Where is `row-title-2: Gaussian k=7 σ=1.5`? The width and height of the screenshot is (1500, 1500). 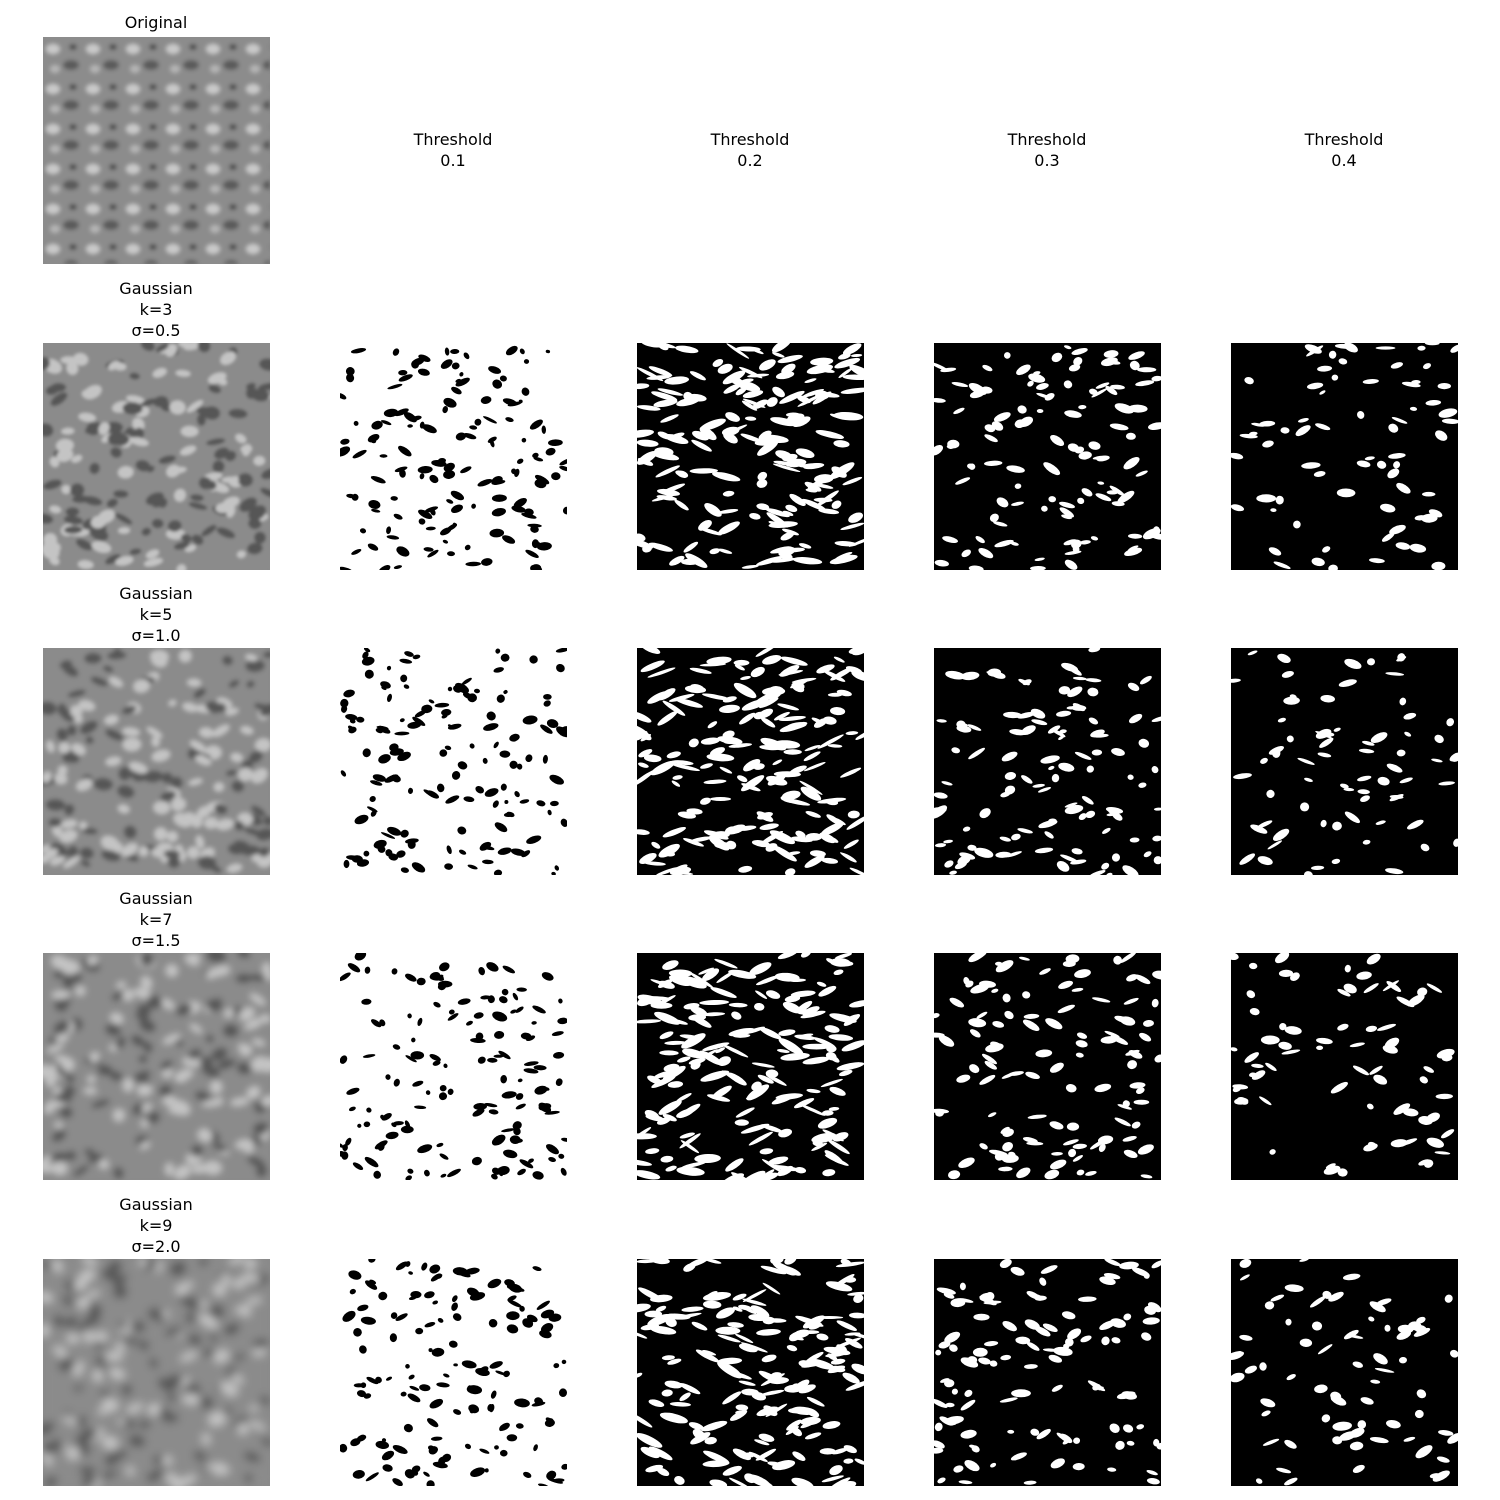 row-title-2: Gaussian k=7 σ=1.5 is located at coordinates (156, 919).